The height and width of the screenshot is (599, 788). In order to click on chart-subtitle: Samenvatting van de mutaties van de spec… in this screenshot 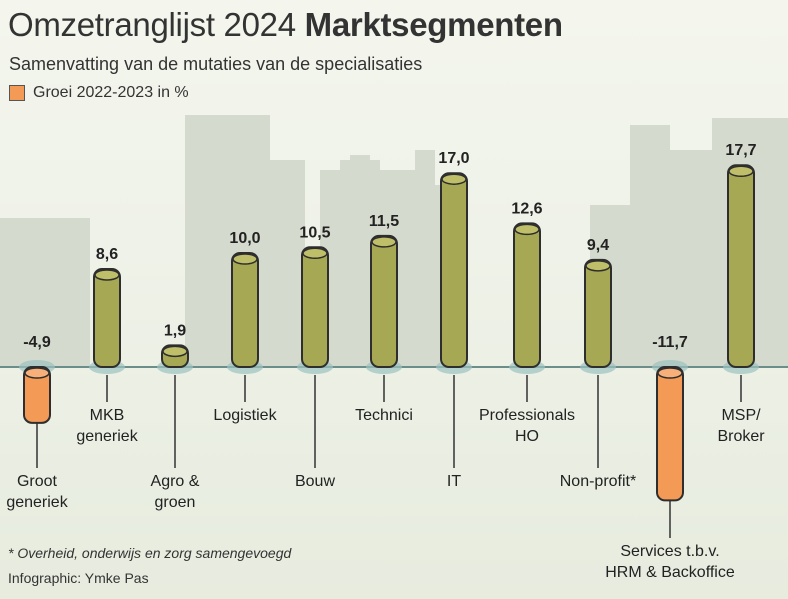, I will do `click(216, 64)`.